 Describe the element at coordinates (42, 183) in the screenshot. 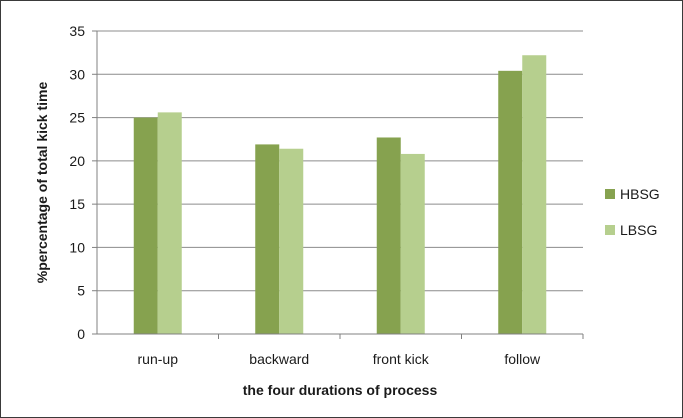

I see `y-axis-title: %percentage of total kick time` at that location.